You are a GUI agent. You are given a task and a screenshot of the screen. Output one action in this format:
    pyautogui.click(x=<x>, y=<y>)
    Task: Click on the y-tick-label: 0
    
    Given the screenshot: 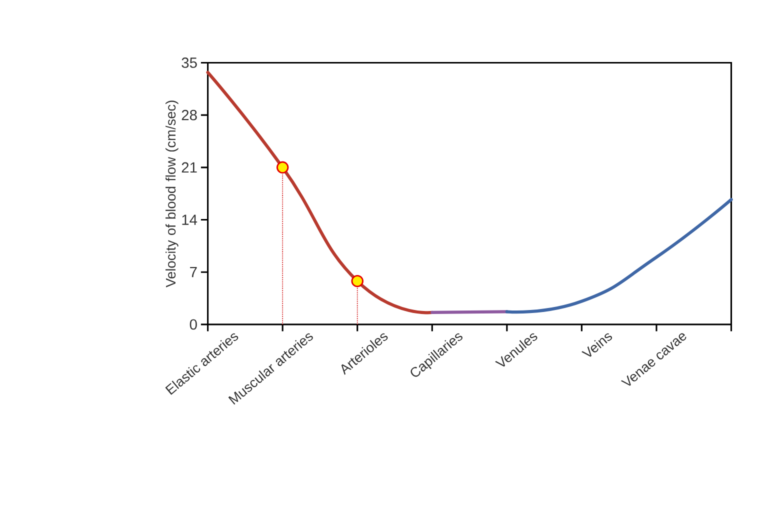 What is the action you would take?
    pyautogui.click(x=193, y=324)
    